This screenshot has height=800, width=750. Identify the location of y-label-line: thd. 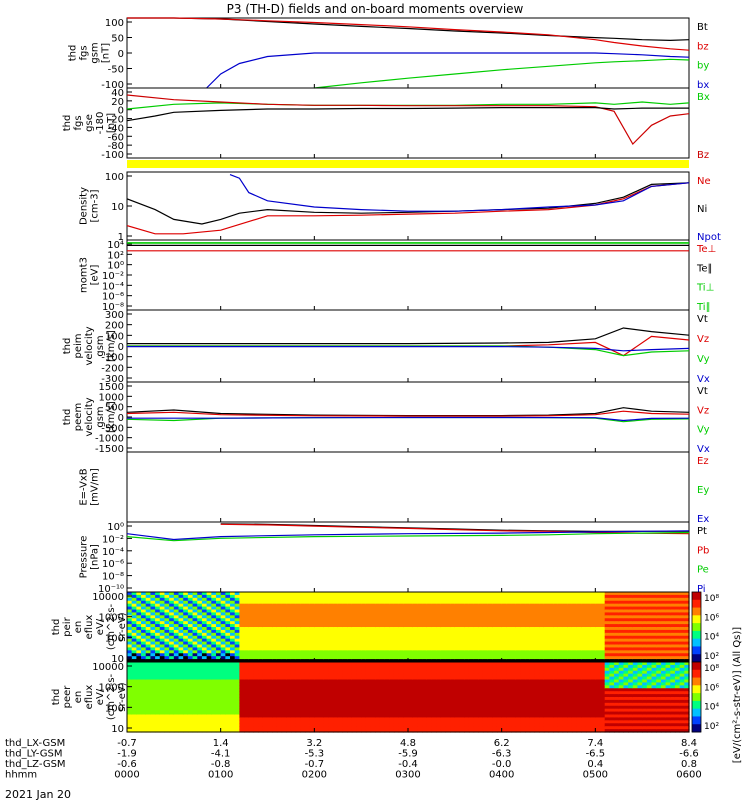
(56, 627).